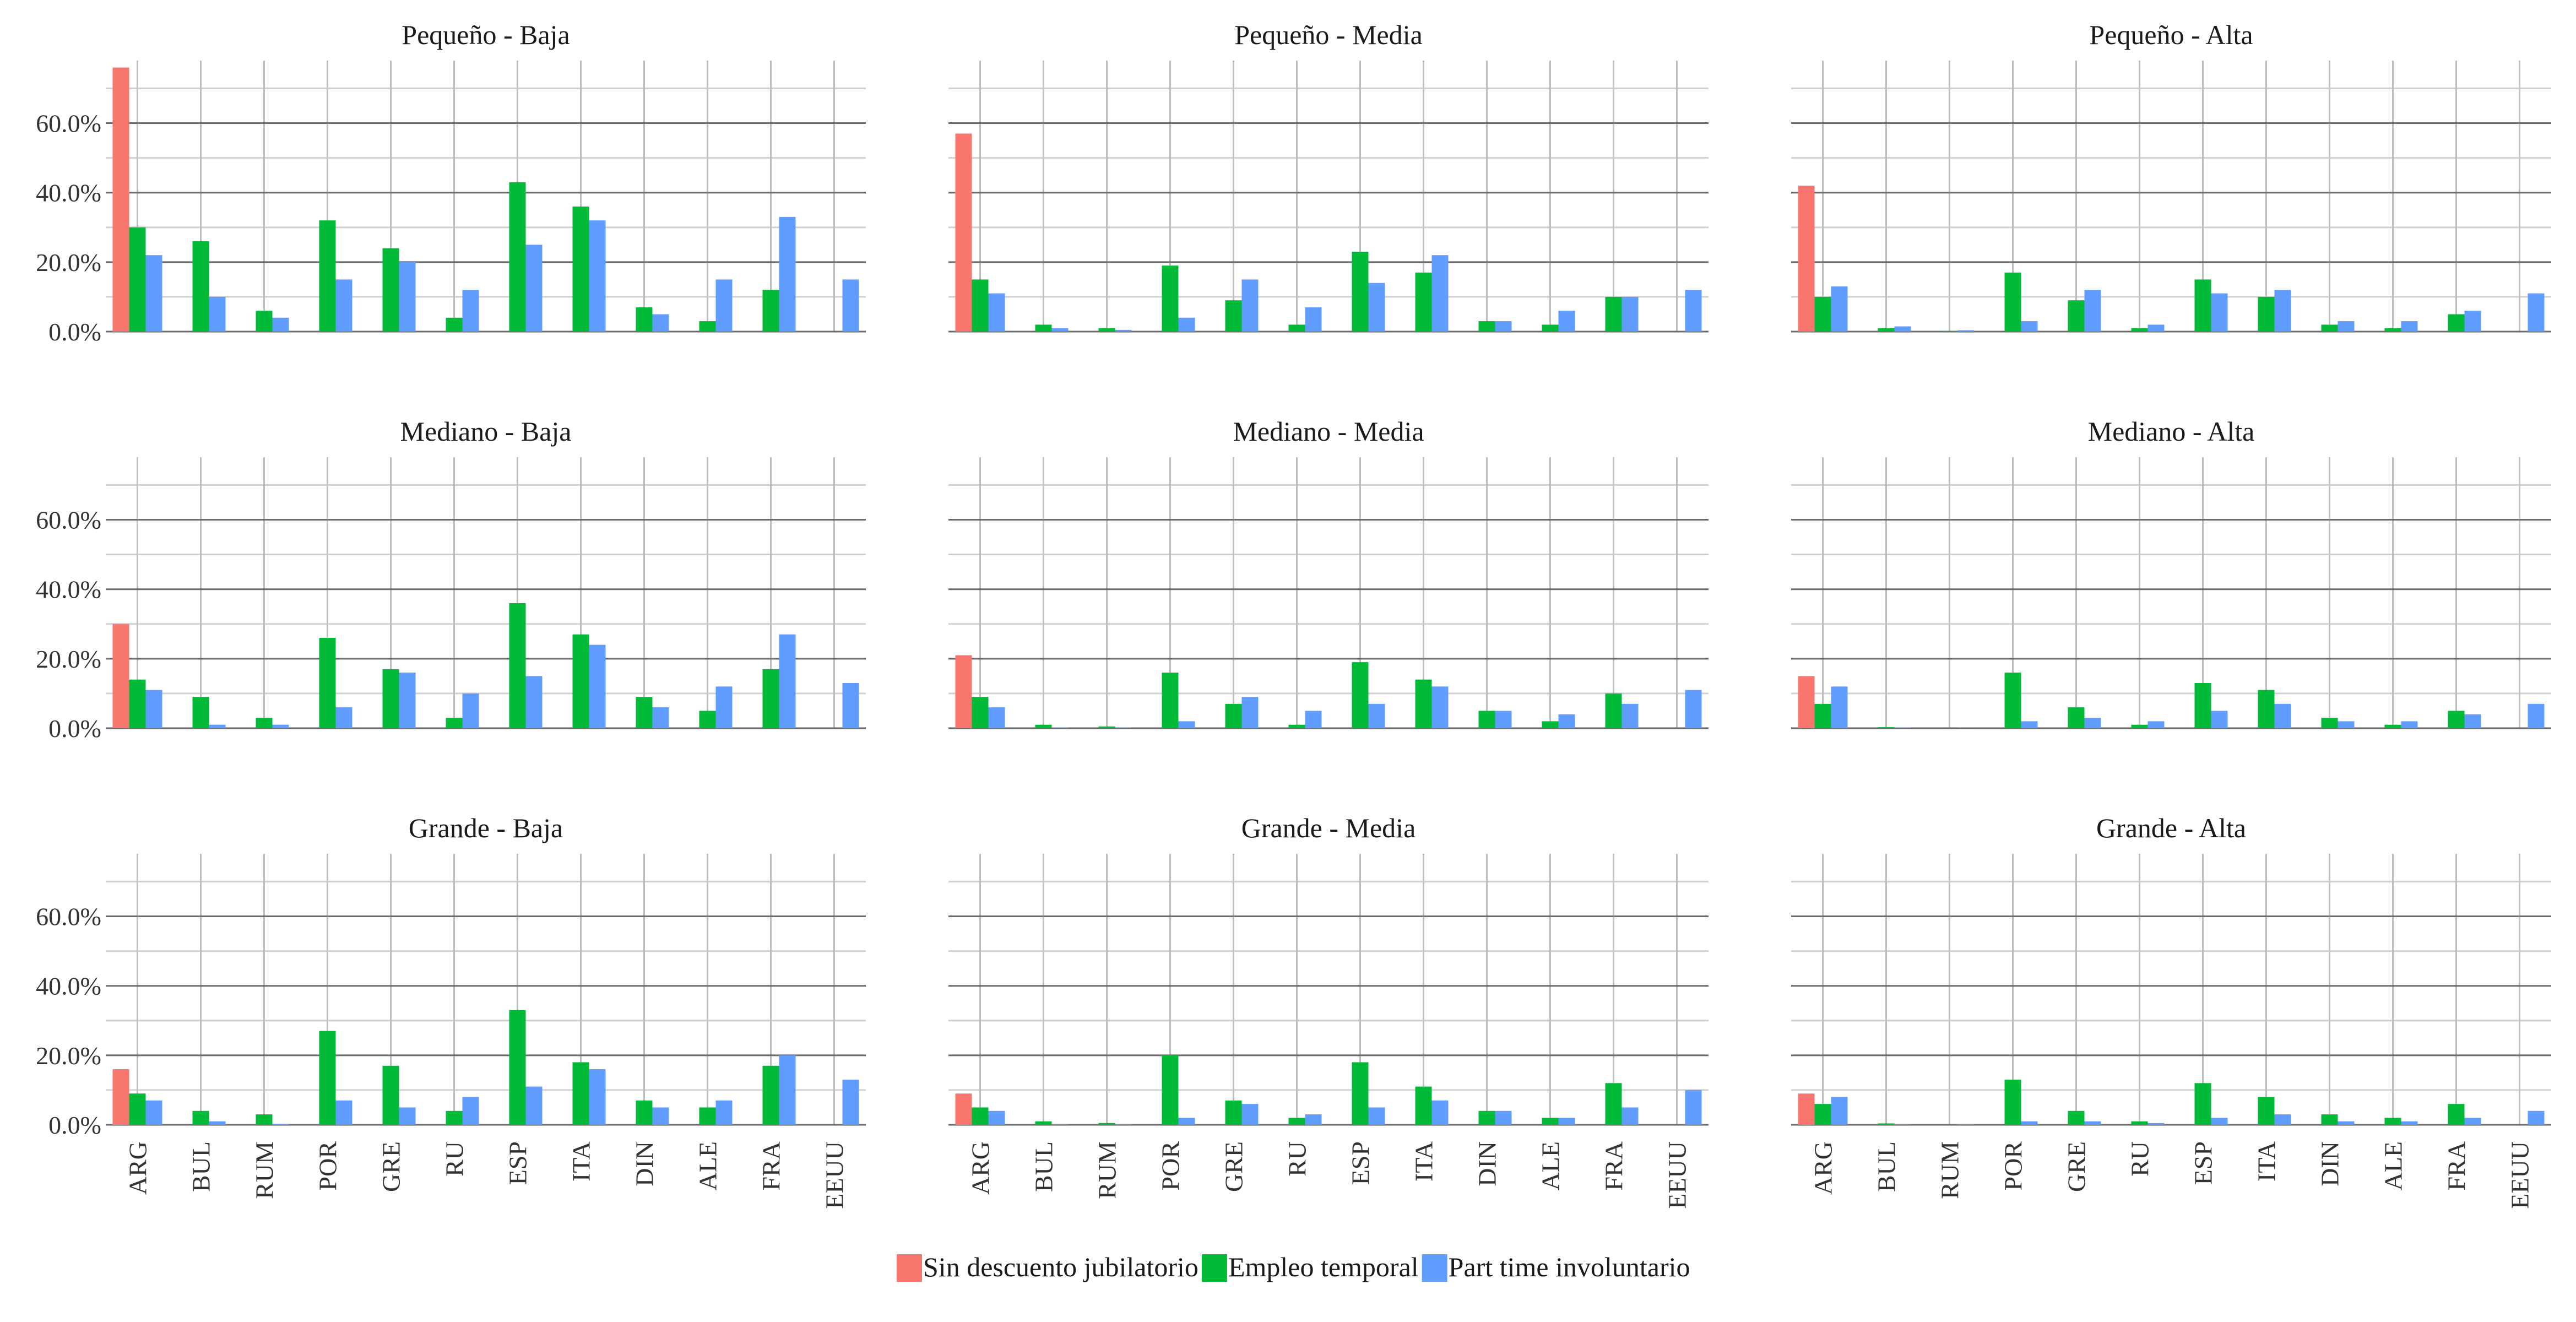 Image resolution: width=2576 pixels, height=1322 pixels. I want to click on x-tick-label: POR, so click(1171, 1166).